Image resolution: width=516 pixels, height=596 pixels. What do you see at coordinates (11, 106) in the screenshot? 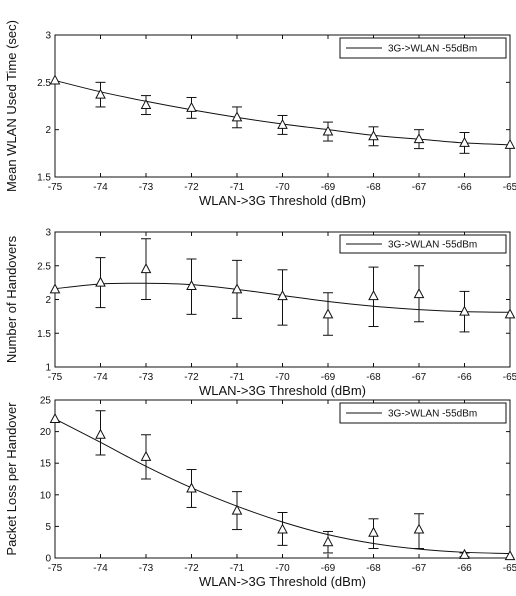
I see `y-axis-label: Mean WLAN Used Time (sec)` at bounding box center [11, 106].